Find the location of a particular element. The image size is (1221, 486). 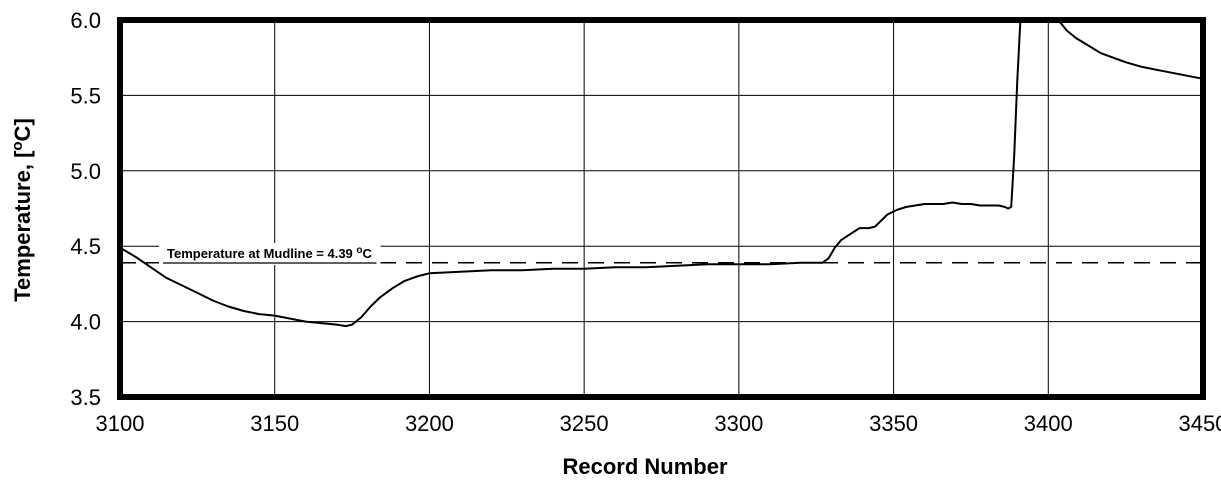

mudline-annotation: Temperature at Mudline = 4.39 oC is located at coordinates (270, 253).